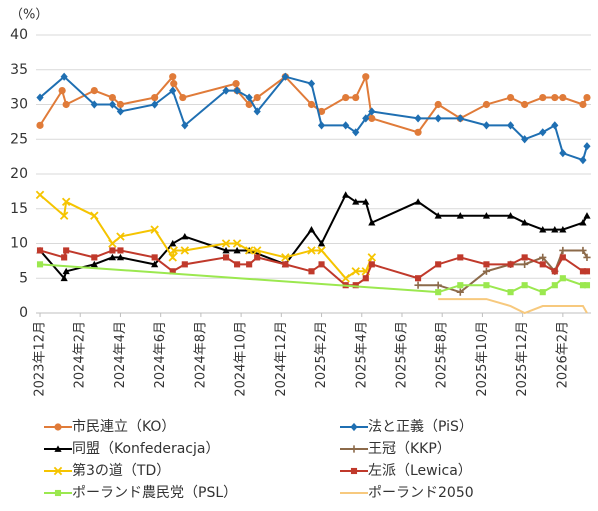  What do you see at coordinates (145, 449) in the screenshot?
I see `legend-label: 同盟（Konfederacja）` at bounding box center [145, 449].